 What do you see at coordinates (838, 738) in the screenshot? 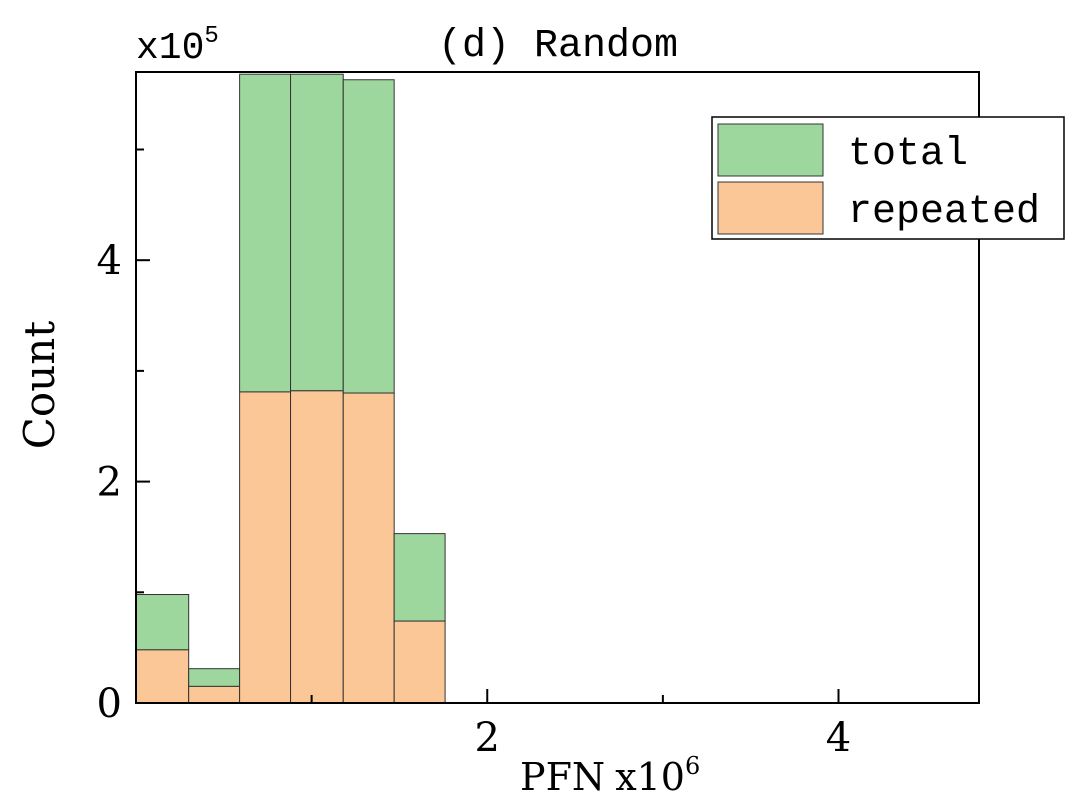
I see `x-tick-label-4: 4` at bounding box center [838, 738].